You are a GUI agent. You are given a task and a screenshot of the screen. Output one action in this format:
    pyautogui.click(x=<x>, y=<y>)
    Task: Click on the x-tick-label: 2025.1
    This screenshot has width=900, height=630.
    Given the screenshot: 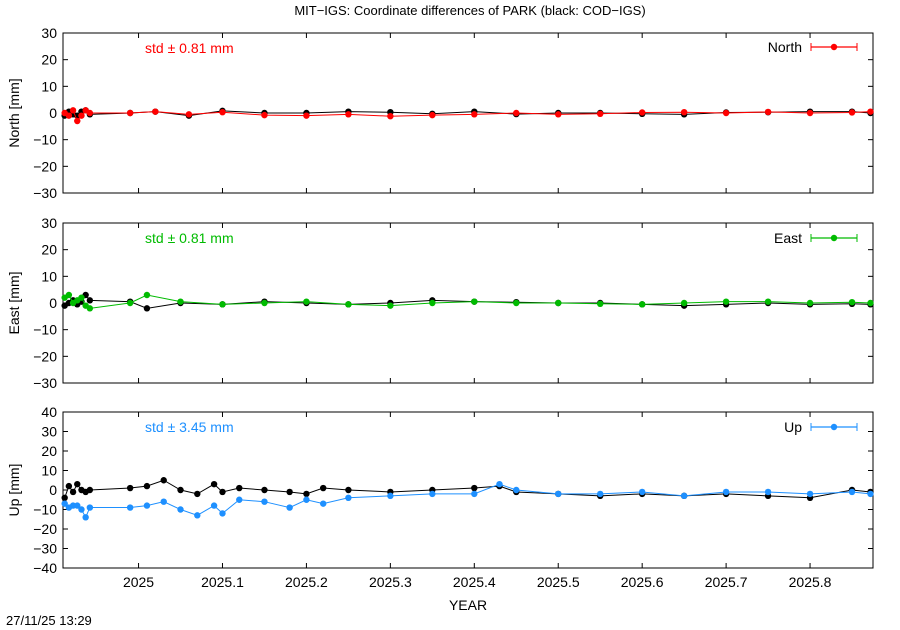 What is the action you would take?
    pyautogui.click(x=222, y=582)
    